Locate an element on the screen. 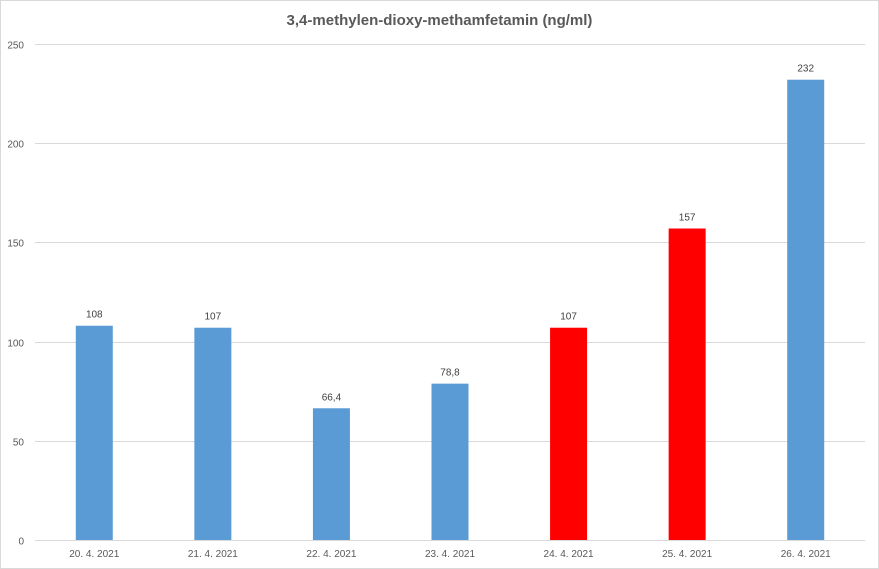 This screenshot has width=879, height=569. x-category-label: 20. 4. 2021 is located at coordinates (94, 554).